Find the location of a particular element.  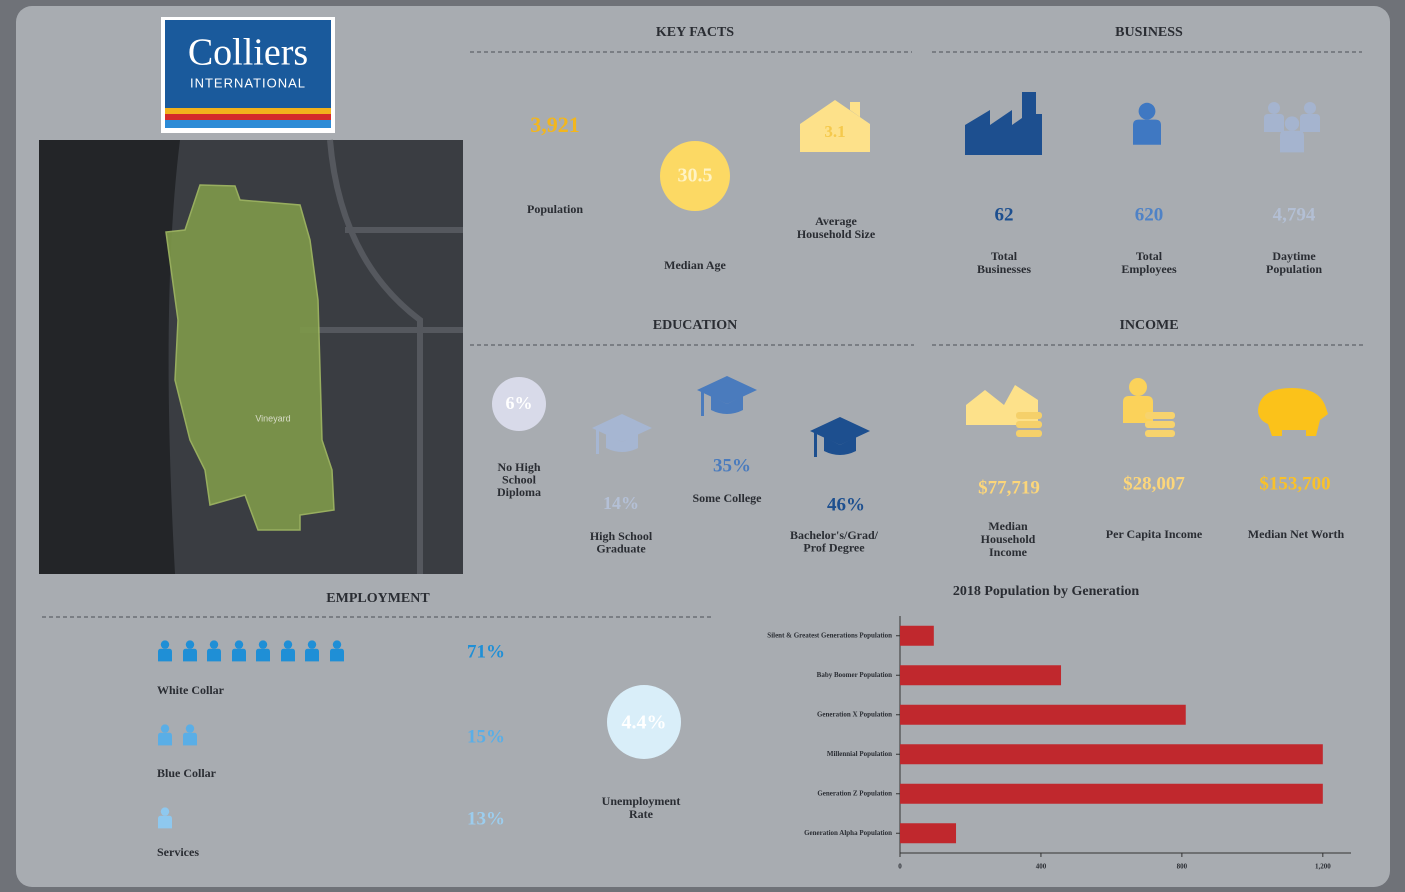

stat-label: Businesses is located at coordinates (1004, 269).